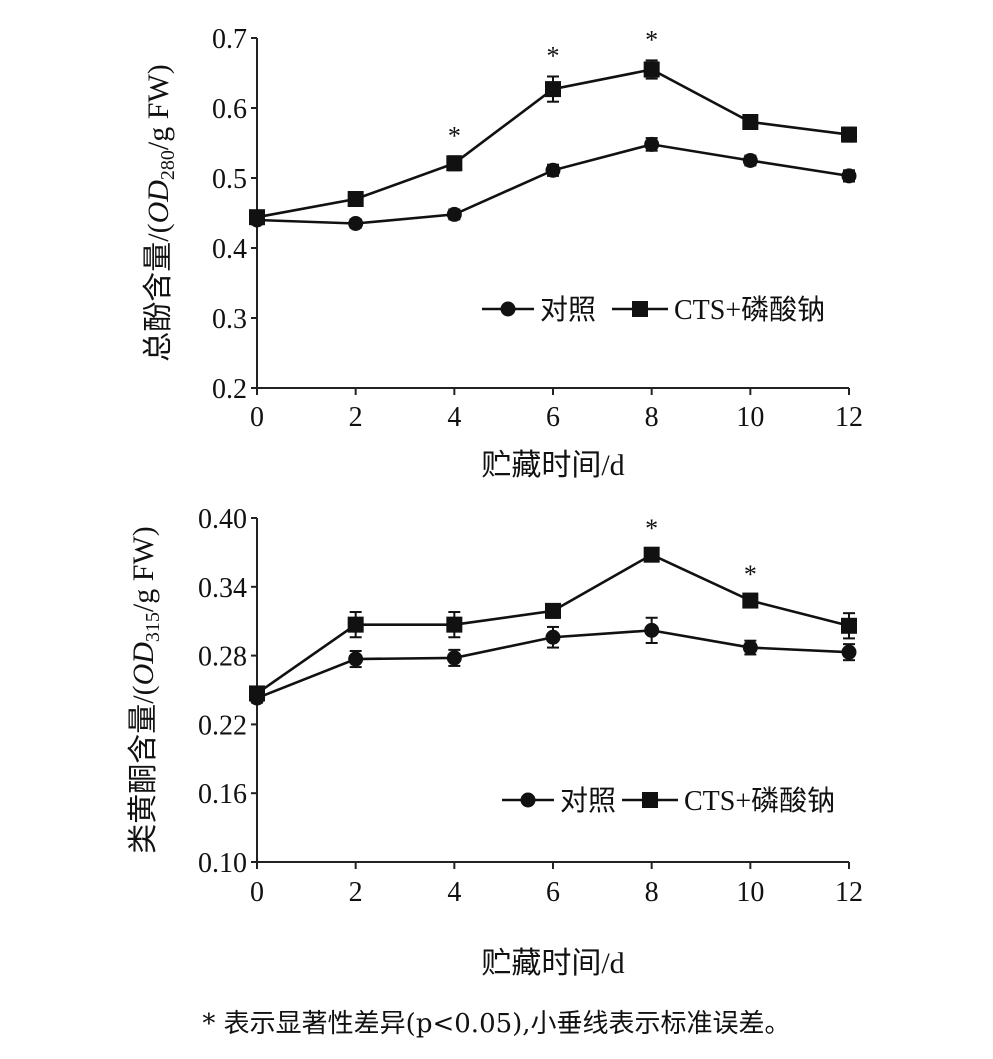  Describe the element at coordinates (229, 39) in the screenshot. I see `y-tick-label: 0.7` at that location.